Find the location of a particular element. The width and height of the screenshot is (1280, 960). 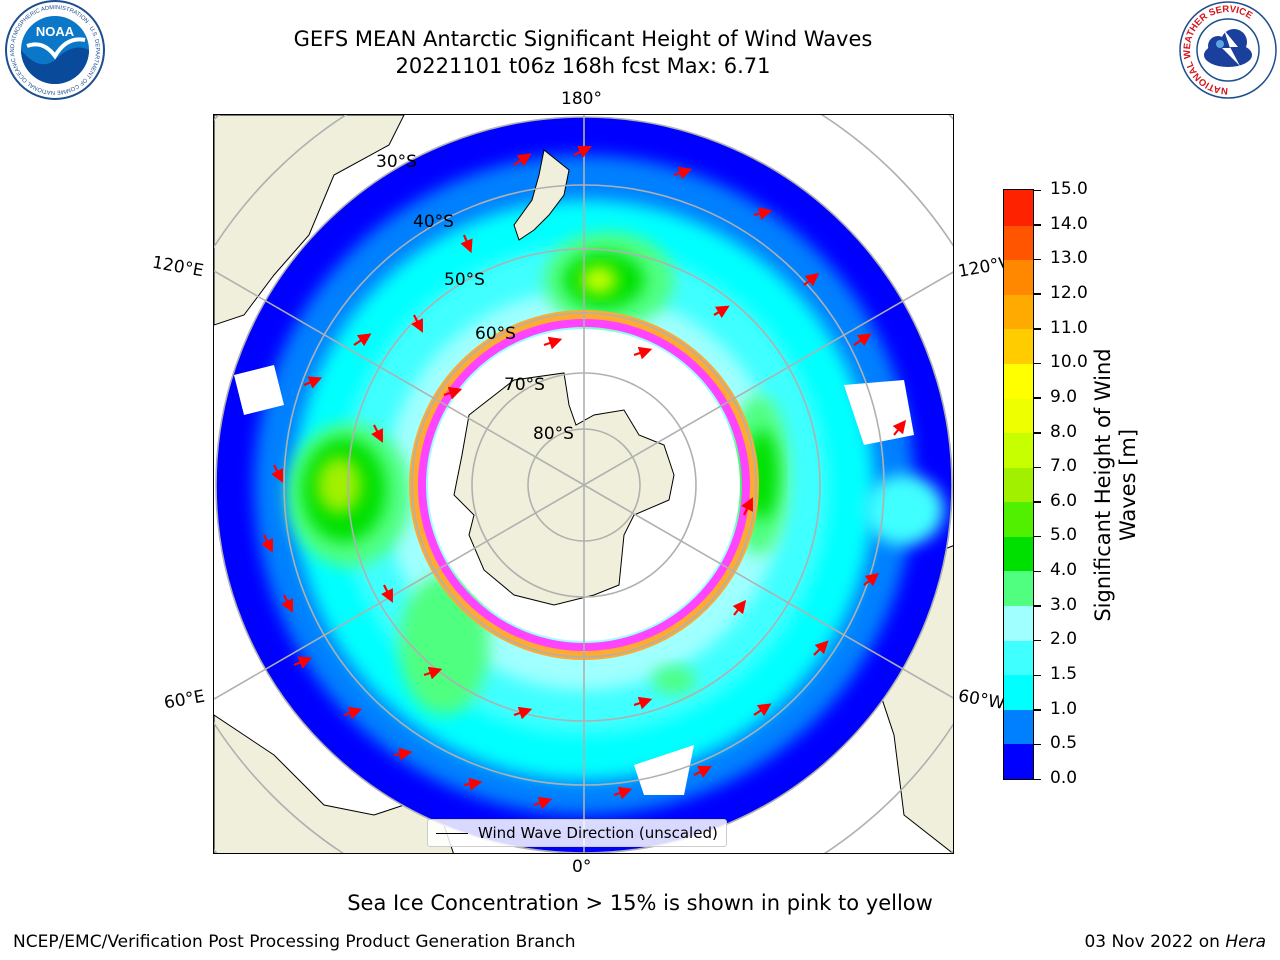

colorbar-label: Significant Height of Wind Waves [m] is located at coordinates (1116, 484).